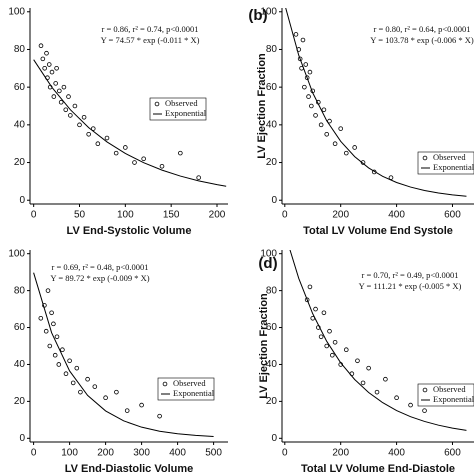 The width and height of the screenshot is (474, 474). What do you see at coordinates (422, 29) in the screenshot?
I see `annotation: r = 0.80, r² = 0.64, p<0.0001` at bounding box center [422, 29].